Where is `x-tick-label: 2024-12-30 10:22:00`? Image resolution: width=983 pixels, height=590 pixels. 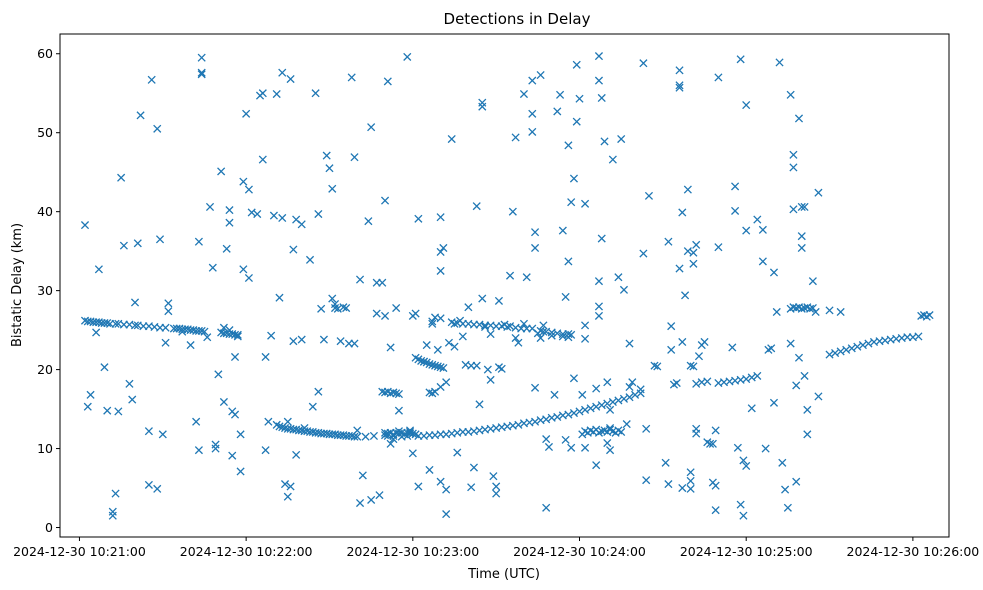 x-tick-label: 2024-12-30 10:22:00 is located at coordinates (246, 551).